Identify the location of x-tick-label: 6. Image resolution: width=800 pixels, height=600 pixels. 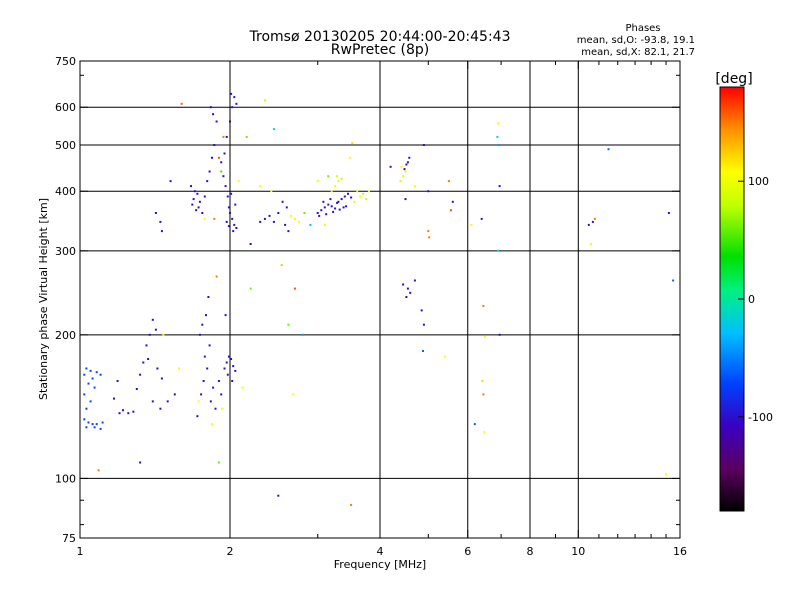
(467, 551).